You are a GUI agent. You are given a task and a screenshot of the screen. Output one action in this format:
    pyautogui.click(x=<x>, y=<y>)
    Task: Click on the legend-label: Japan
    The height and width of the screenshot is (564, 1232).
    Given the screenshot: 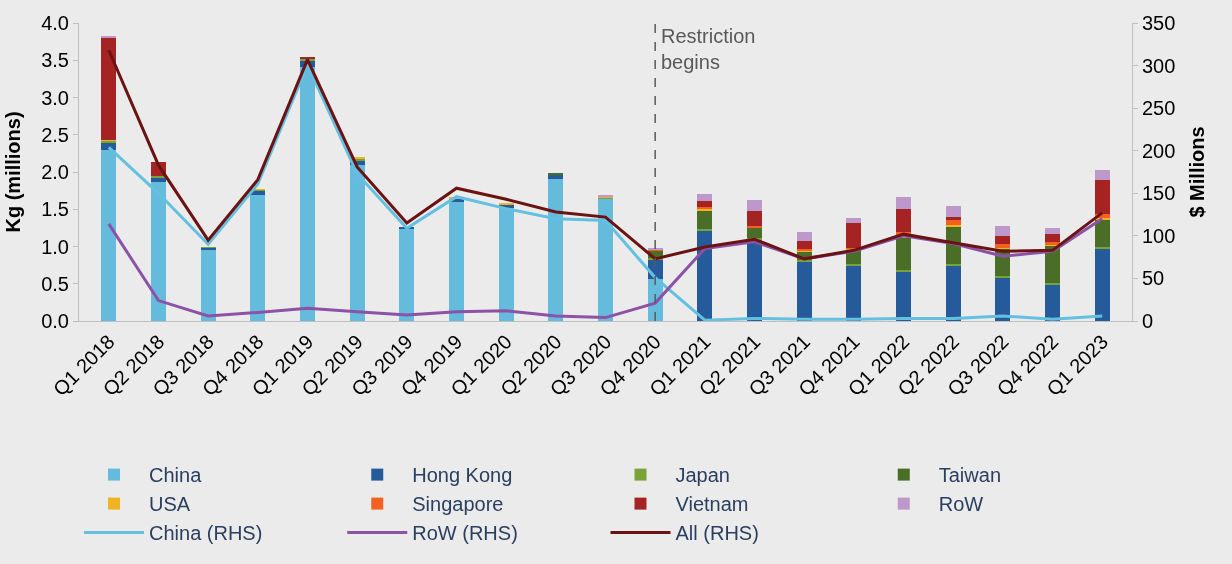 What is the action you would take?
    pyautogui.click(x=702, y=475)
    